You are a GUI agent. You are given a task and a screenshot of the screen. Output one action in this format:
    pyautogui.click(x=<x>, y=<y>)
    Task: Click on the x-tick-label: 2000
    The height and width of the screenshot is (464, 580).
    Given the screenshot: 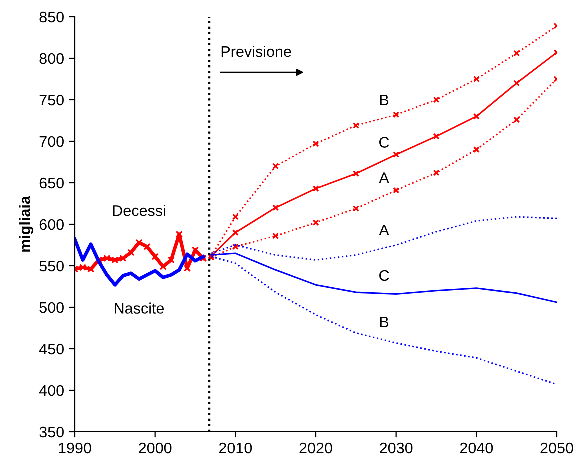 What is the action you would take?
    pyautogui.click(x=155, y=448)
    